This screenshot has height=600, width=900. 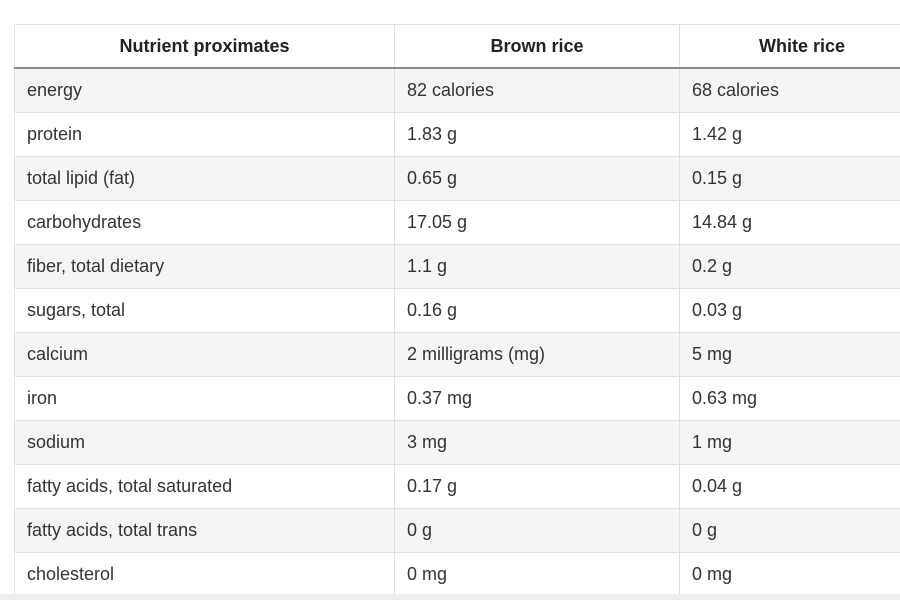 I want to click on table-row: protein 1.83 g 1.42 g, so click(x=457, y=134).